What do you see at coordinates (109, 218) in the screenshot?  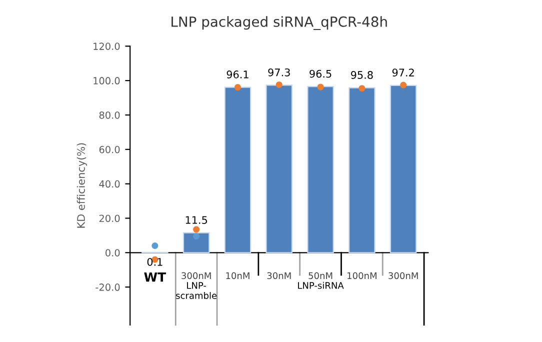 I see `y-tick-label: 20.0` at bounding box center [109, 218].